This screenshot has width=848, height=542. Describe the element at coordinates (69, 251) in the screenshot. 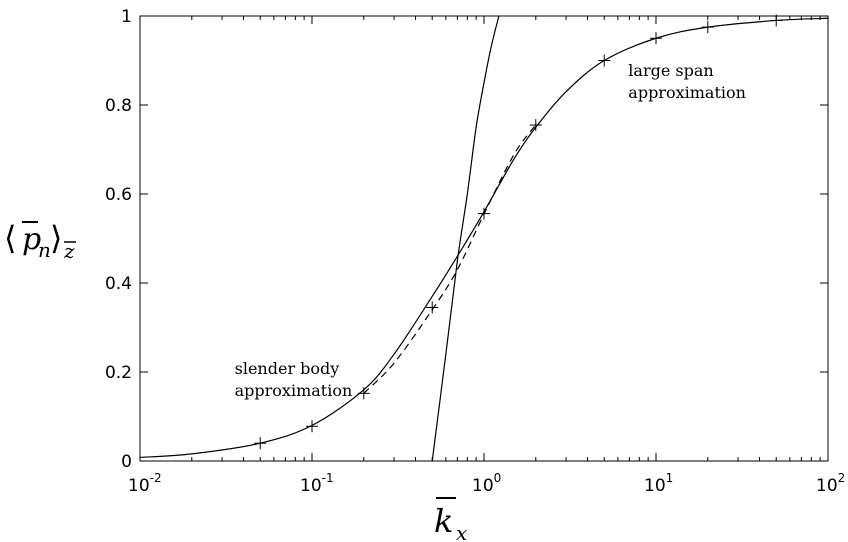

I see `svg-text: z` at that location.